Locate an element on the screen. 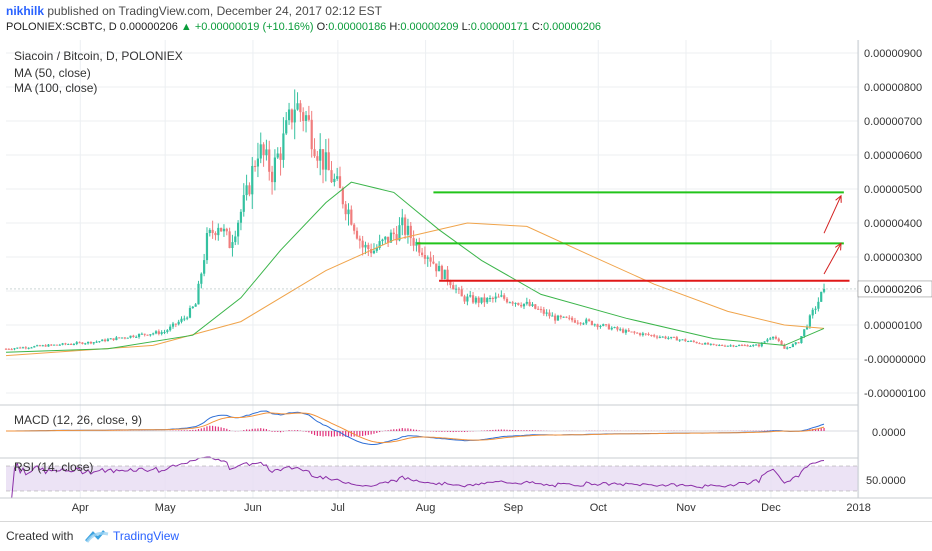 Image resolution: width=932 pixels, height=551 pixels. rsi-band is located at coordinates (432, 478).